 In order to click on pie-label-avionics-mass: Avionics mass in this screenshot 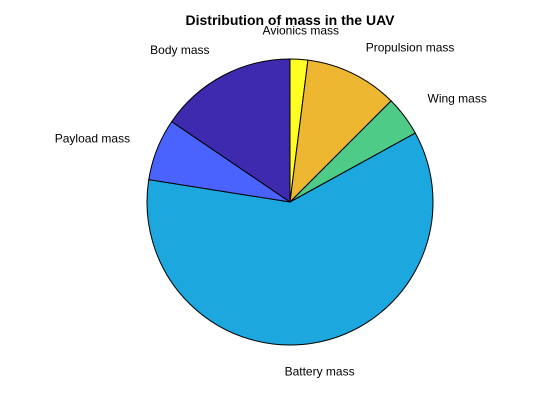, I will do `click(301, 30)`.